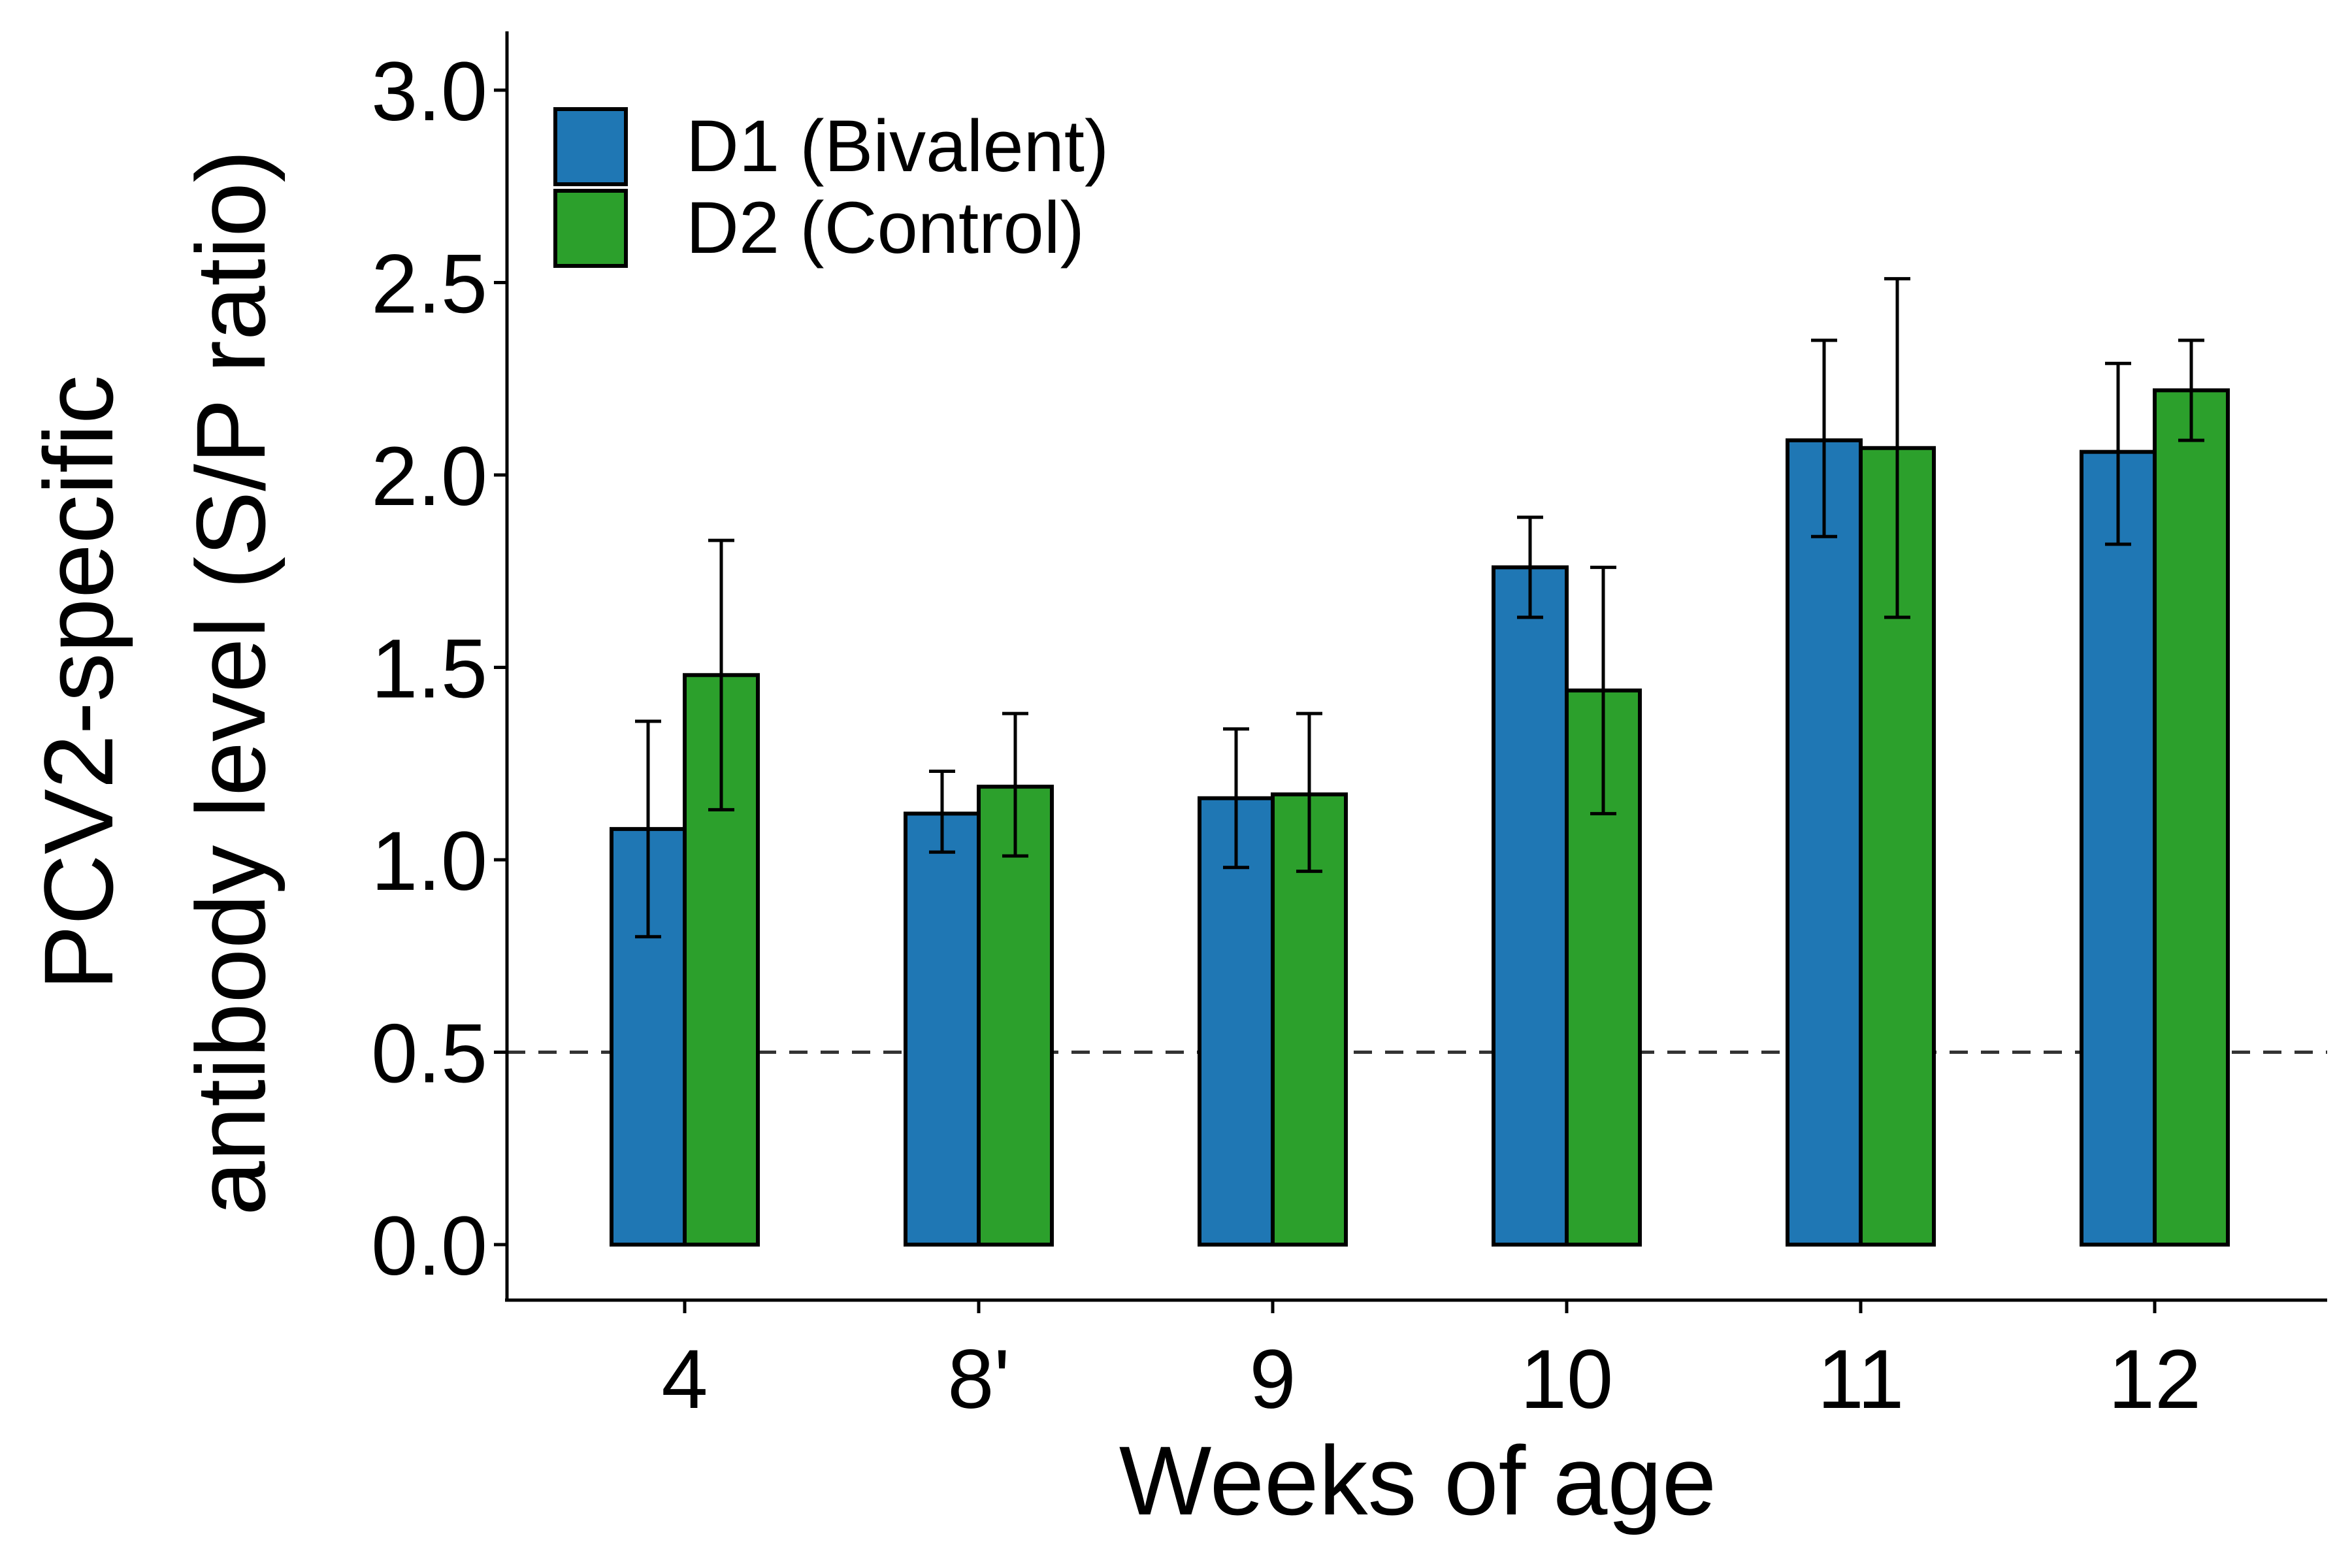 The height and width of the screenshot is (1568, 2352). I want to click on y-tick-label: 2.5, so click(429, 284).